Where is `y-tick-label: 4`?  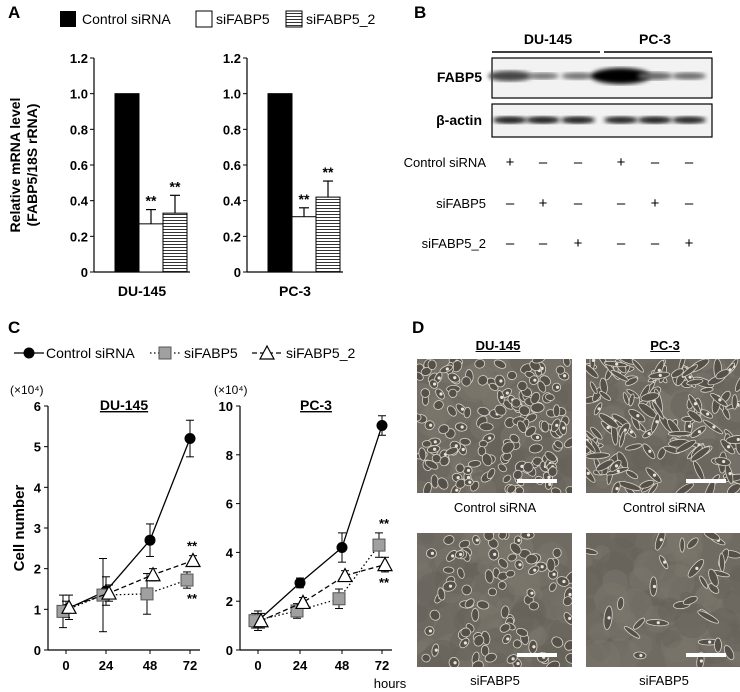 y-tick-label: 4 is located at coordinates (230, 552).